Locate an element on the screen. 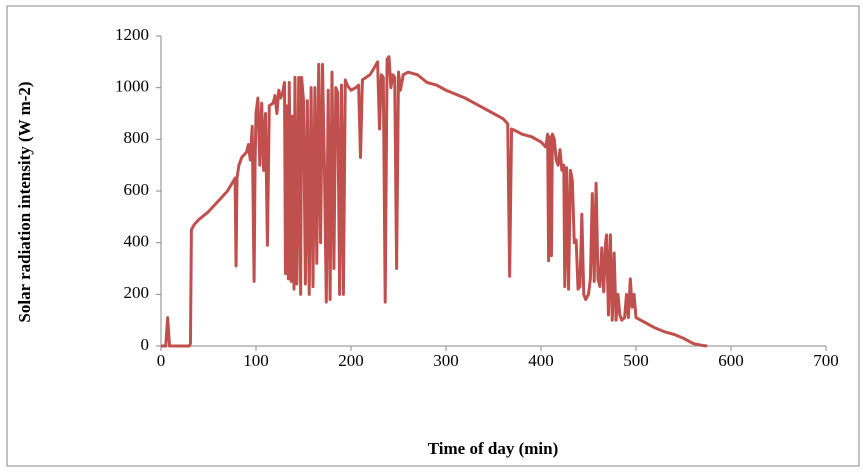 This screenshot has width=863, height=472. x-tick-label: 100 is located at coordinates (256, 360).